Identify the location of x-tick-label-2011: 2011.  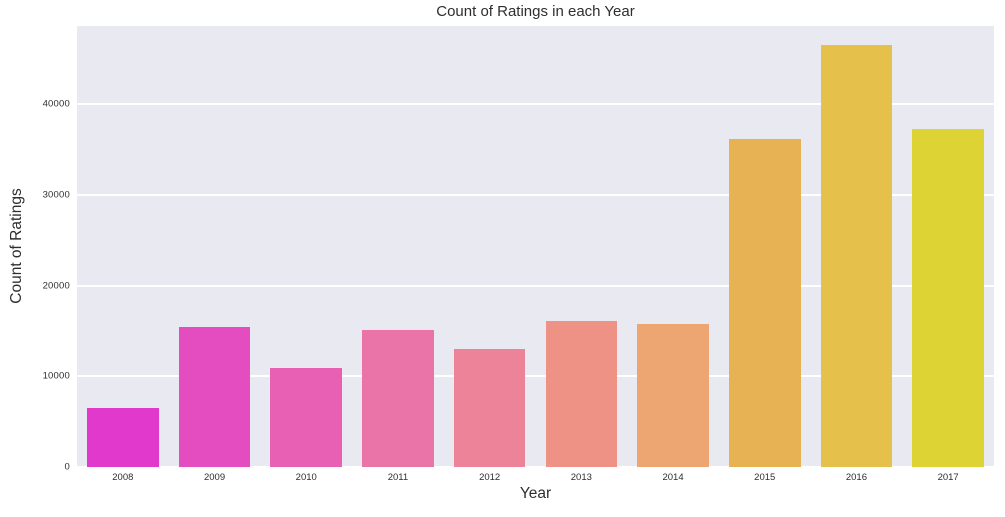
(398, 477).